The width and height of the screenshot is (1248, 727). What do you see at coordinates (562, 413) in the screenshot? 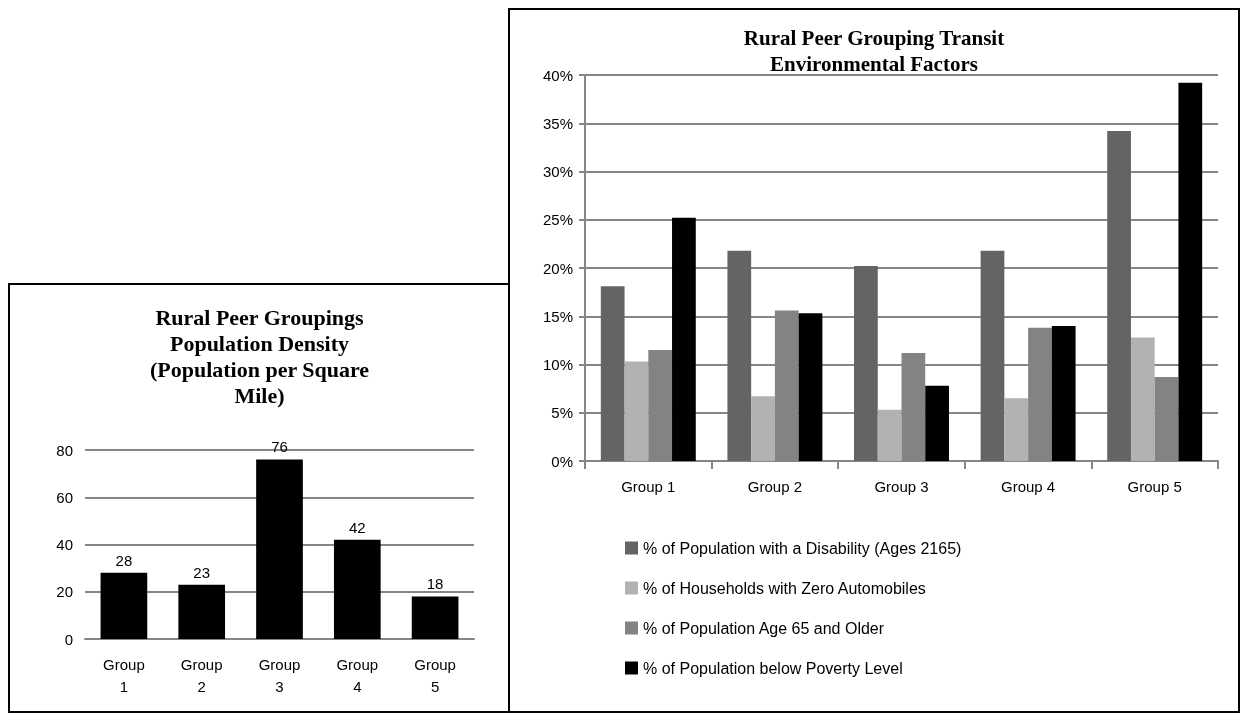
I see `y-tick-label: 5%` at bounding box center [562, 413].